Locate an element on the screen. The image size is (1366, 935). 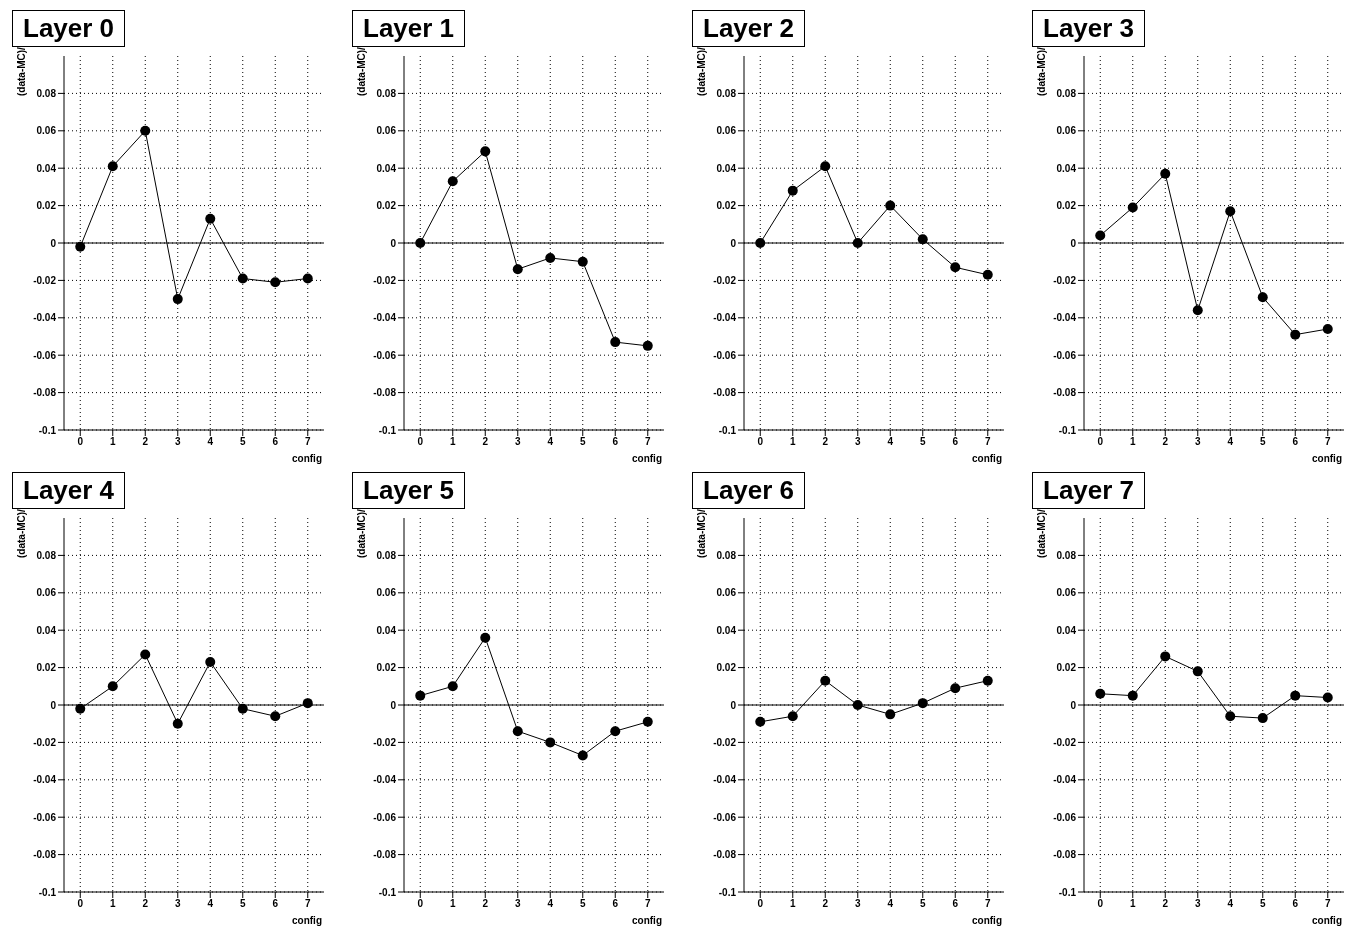
chart-title: Layer 4 is located at coordinates (69, 490).